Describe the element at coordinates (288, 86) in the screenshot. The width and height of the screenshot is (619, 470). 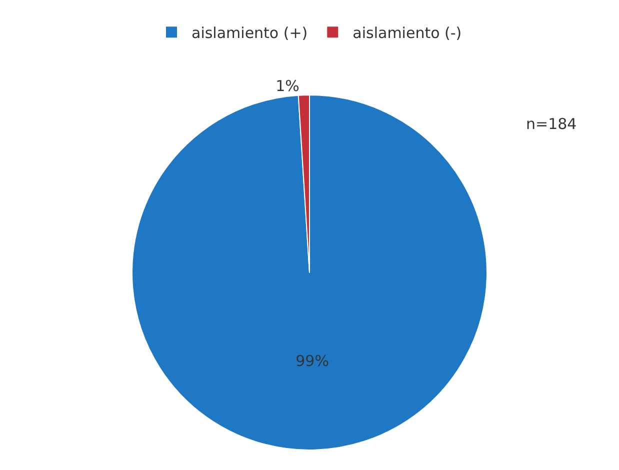
I see `data-label: 1%` at that location.